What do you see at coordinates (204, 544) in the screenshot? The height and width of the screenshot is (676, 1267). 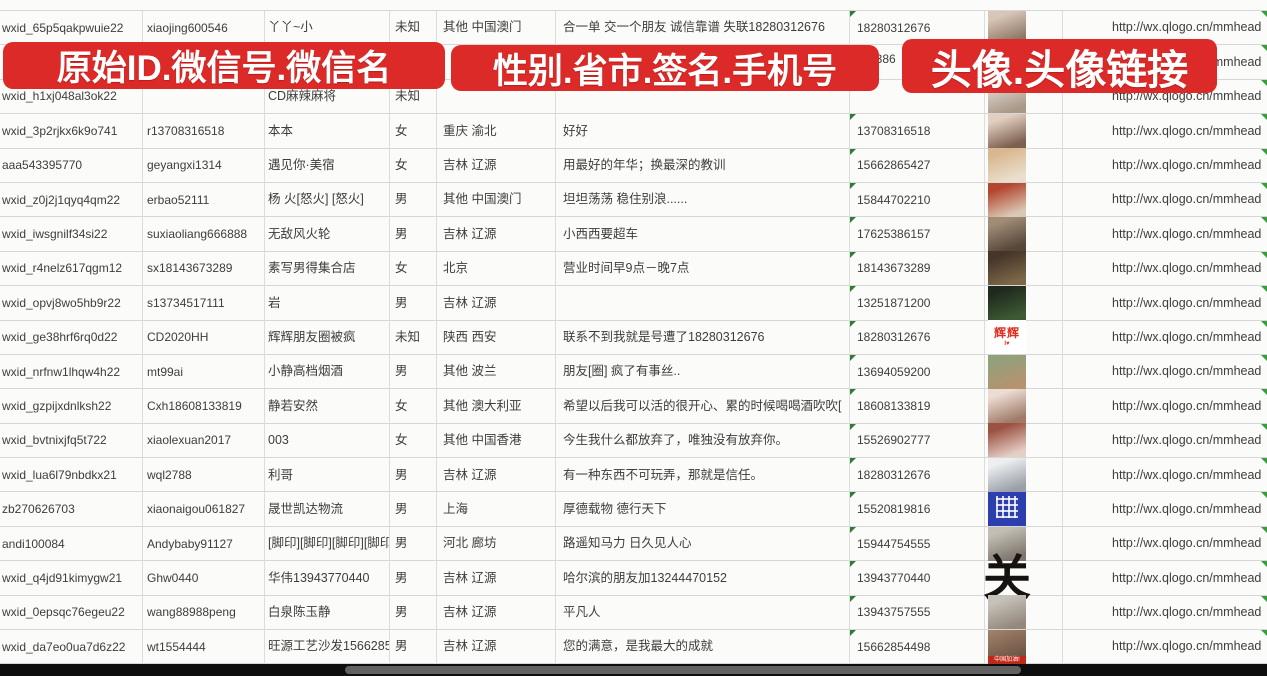 I see `cell-wechat-no: Andybaby91127` at bounding box center [204, 544].